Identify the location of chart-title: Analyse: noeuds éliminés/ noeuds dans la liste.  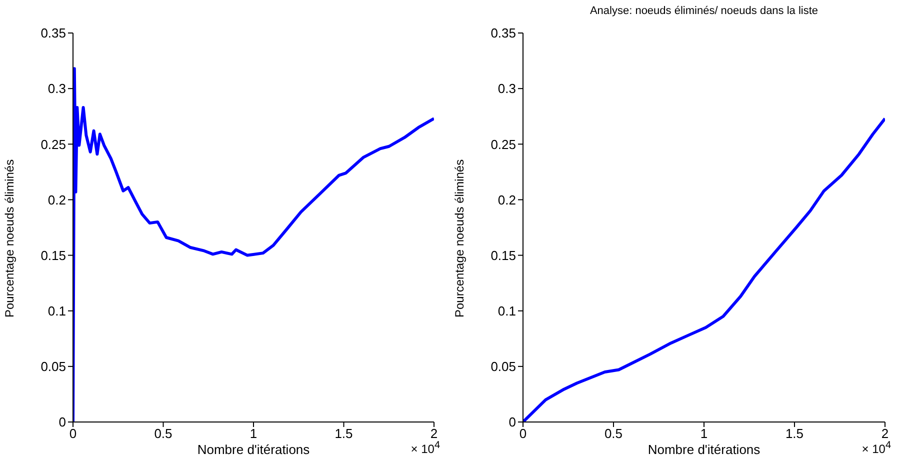
(704, 11).